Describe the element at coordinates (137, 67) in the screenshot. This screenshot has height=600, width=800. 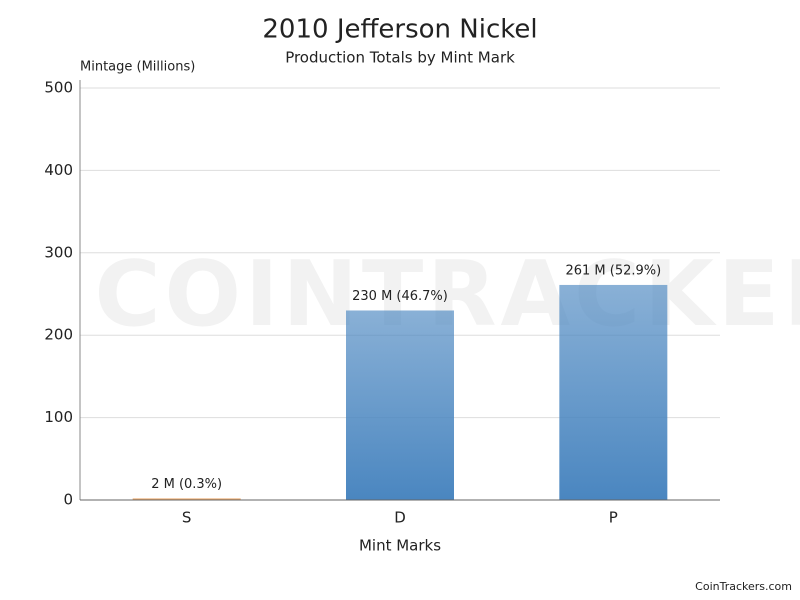
I see `y-axis-title: Mintage (Millions)` at that location.